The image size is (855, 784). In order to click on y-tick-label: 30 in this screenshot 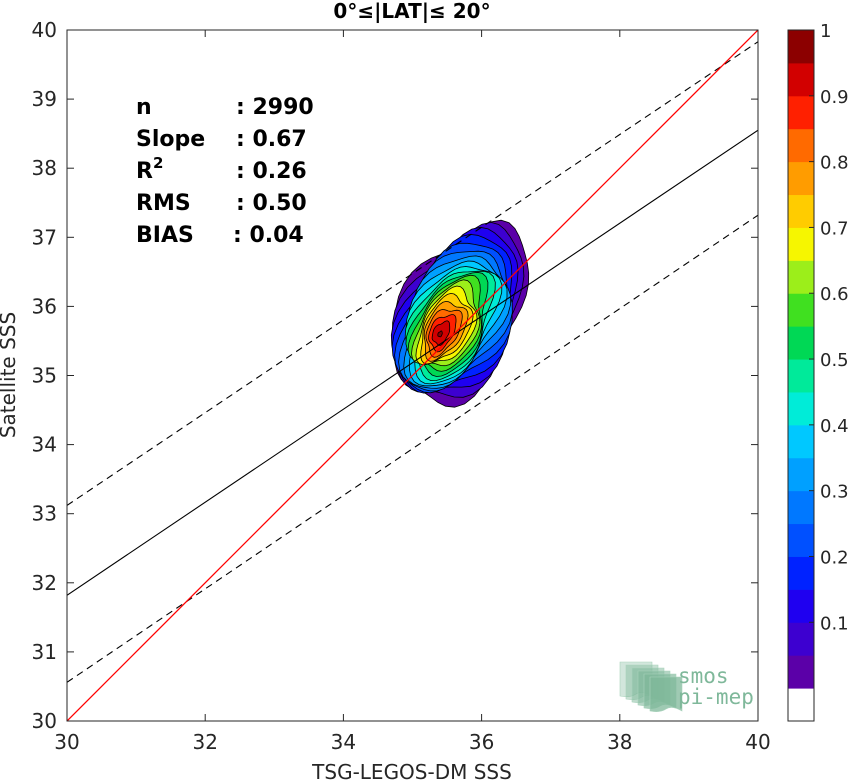, I will do `click(44, 721)`.